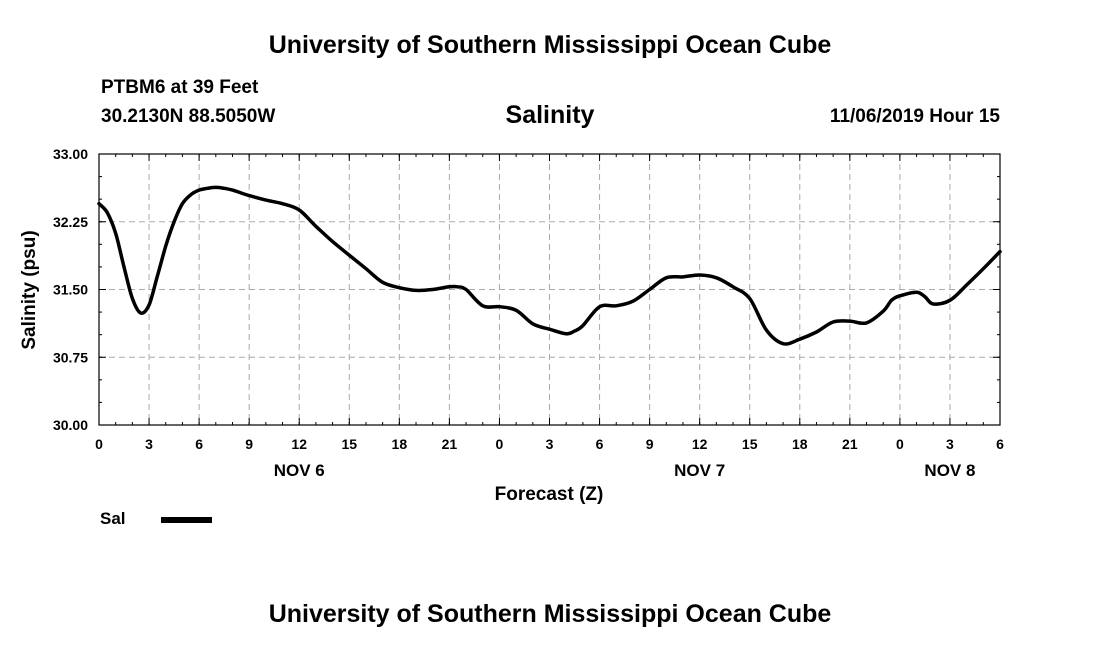 This screenshot has height=650, width=1100. What do you see at coordinates (299, 470) in the screenshot?
I see `date-label: NOV 6` at bounding box center [299, 470].